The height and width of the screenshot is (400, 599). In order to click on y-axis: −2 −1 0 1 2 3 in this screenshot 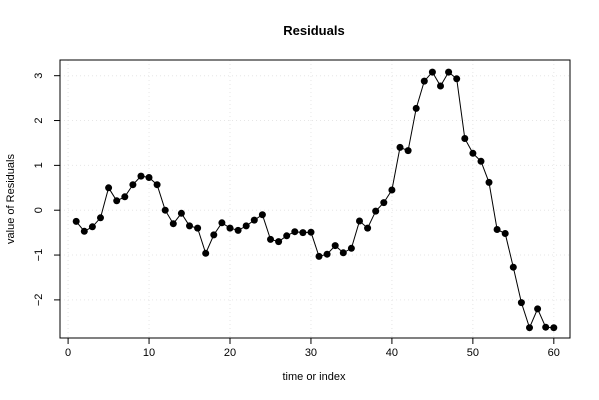, I will do `click(47, 190)`.